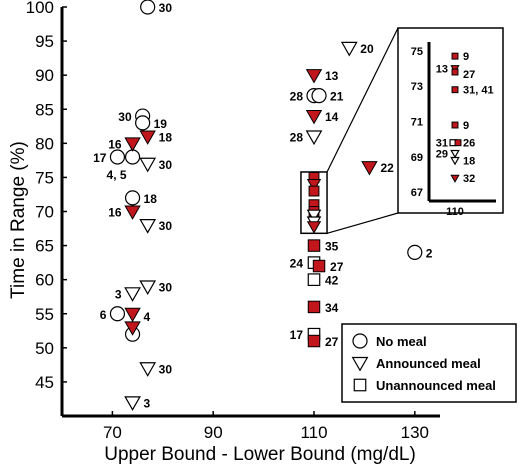 This screenshot has height=470, width=520. What do you see at coordinates (260, 454) in the screenshot?
I see `x-axis-title: Upper Bound - Lower Bound (mg/dL)` at bounding box center [260, 454].